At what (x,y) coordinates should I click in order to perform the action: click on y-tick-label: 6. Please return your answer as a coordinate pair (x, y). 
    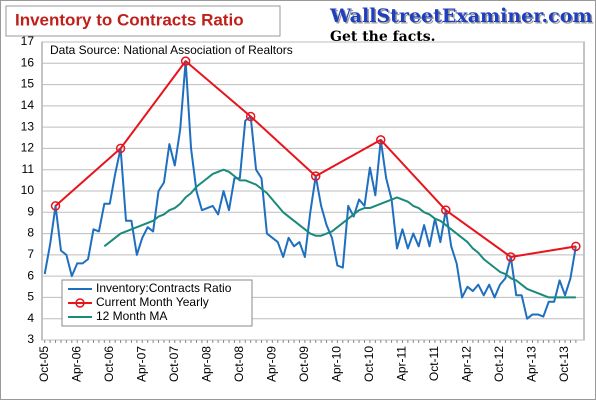
    Looking at the image, I should click on (30, 275).